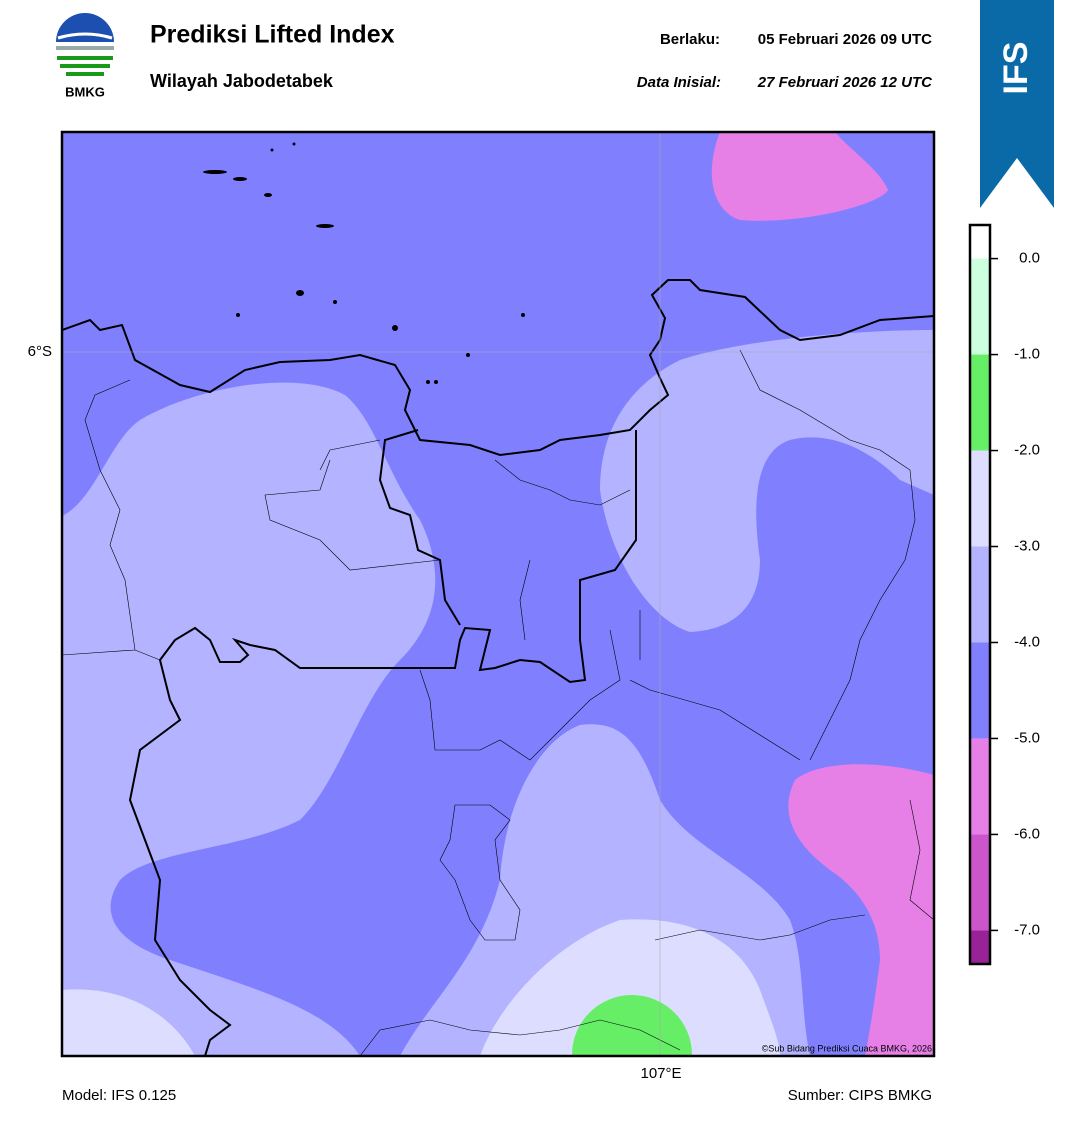 The height and width of the screenshot is (1133, 1068). What do you see at coordinates (1027, 450) in the screenshot?
I see `colorbar-tick-label: -2.0` at bounding box center [1027, 450].